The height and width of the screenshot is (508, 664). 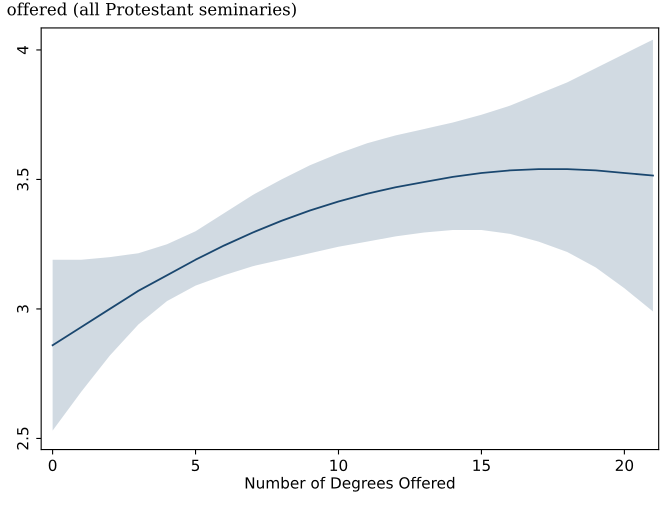 I want to click on y-tick-label: 4, so click(x=22, y=50).